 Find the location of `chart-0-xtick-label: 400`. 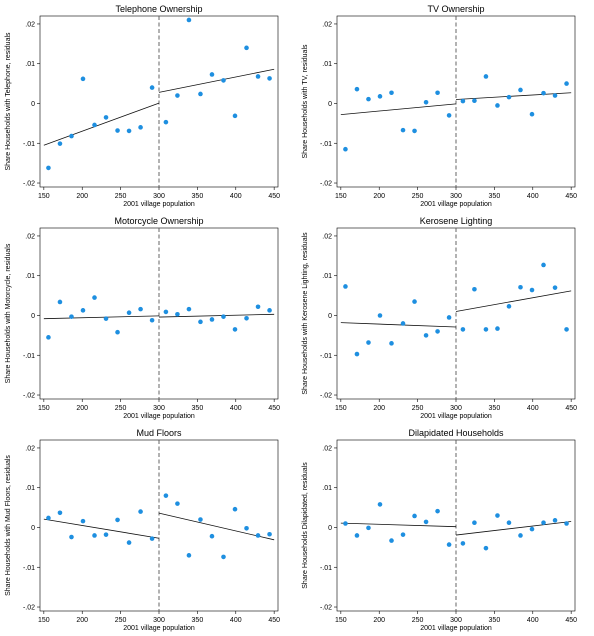

chart-0-xtick-label: 400 is located at coordinates (236, 196).